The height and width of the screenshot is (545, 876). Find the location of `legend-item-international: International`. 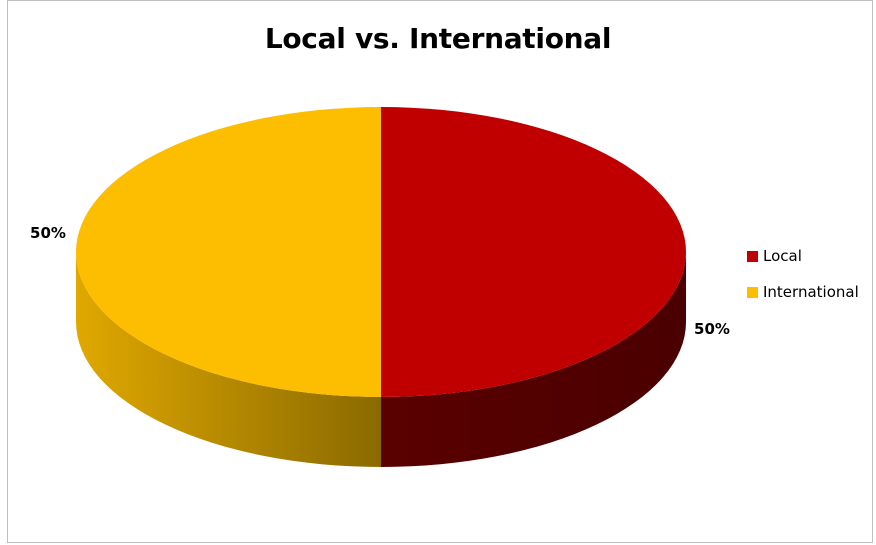

legend-item-international: International is located at coordinates (803, 292).